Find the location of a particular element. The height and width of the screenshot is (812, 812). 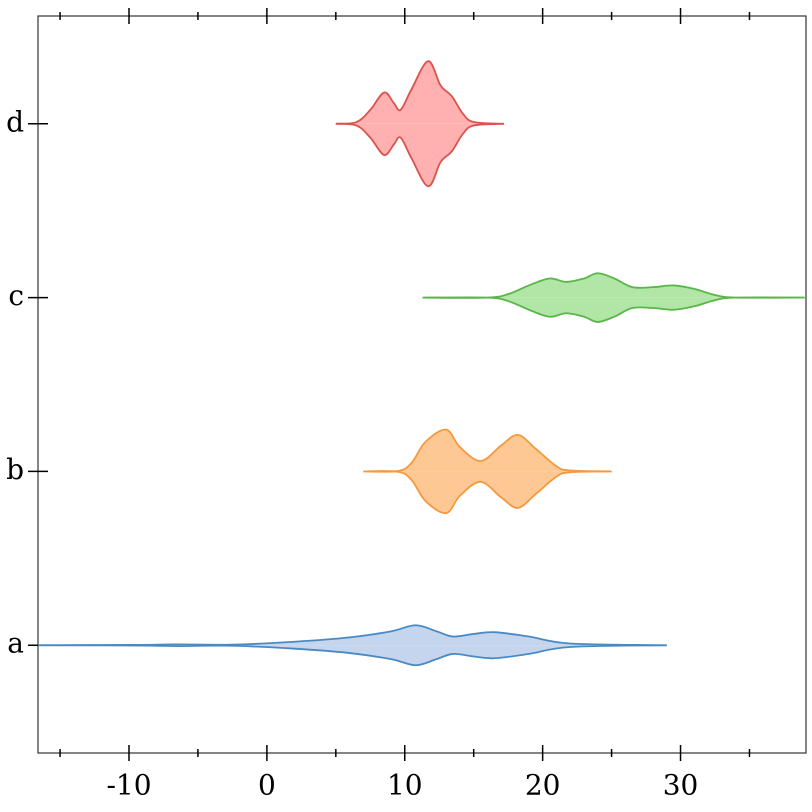

x-tick-label: 0 is located at coordinates (267, 785).